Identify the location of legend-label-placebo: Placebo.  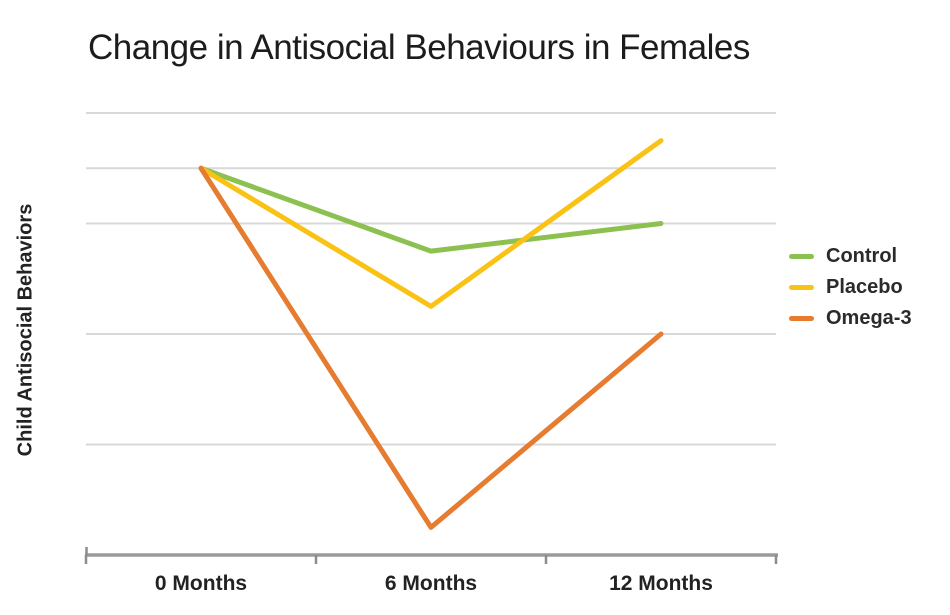
(864, 287).